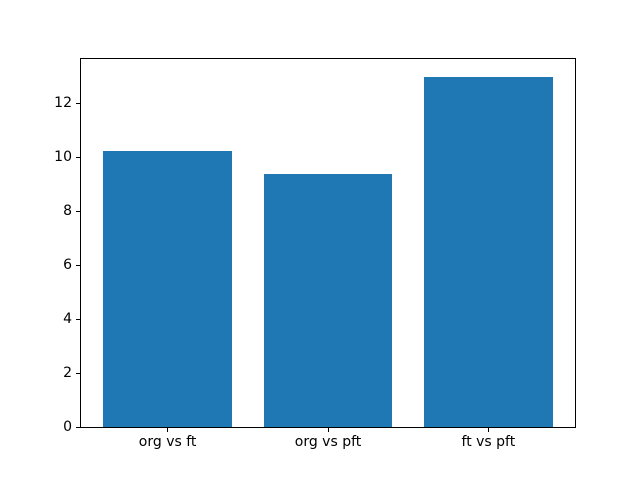  I want to click on y-tick-label: 2, so click(67, 373).